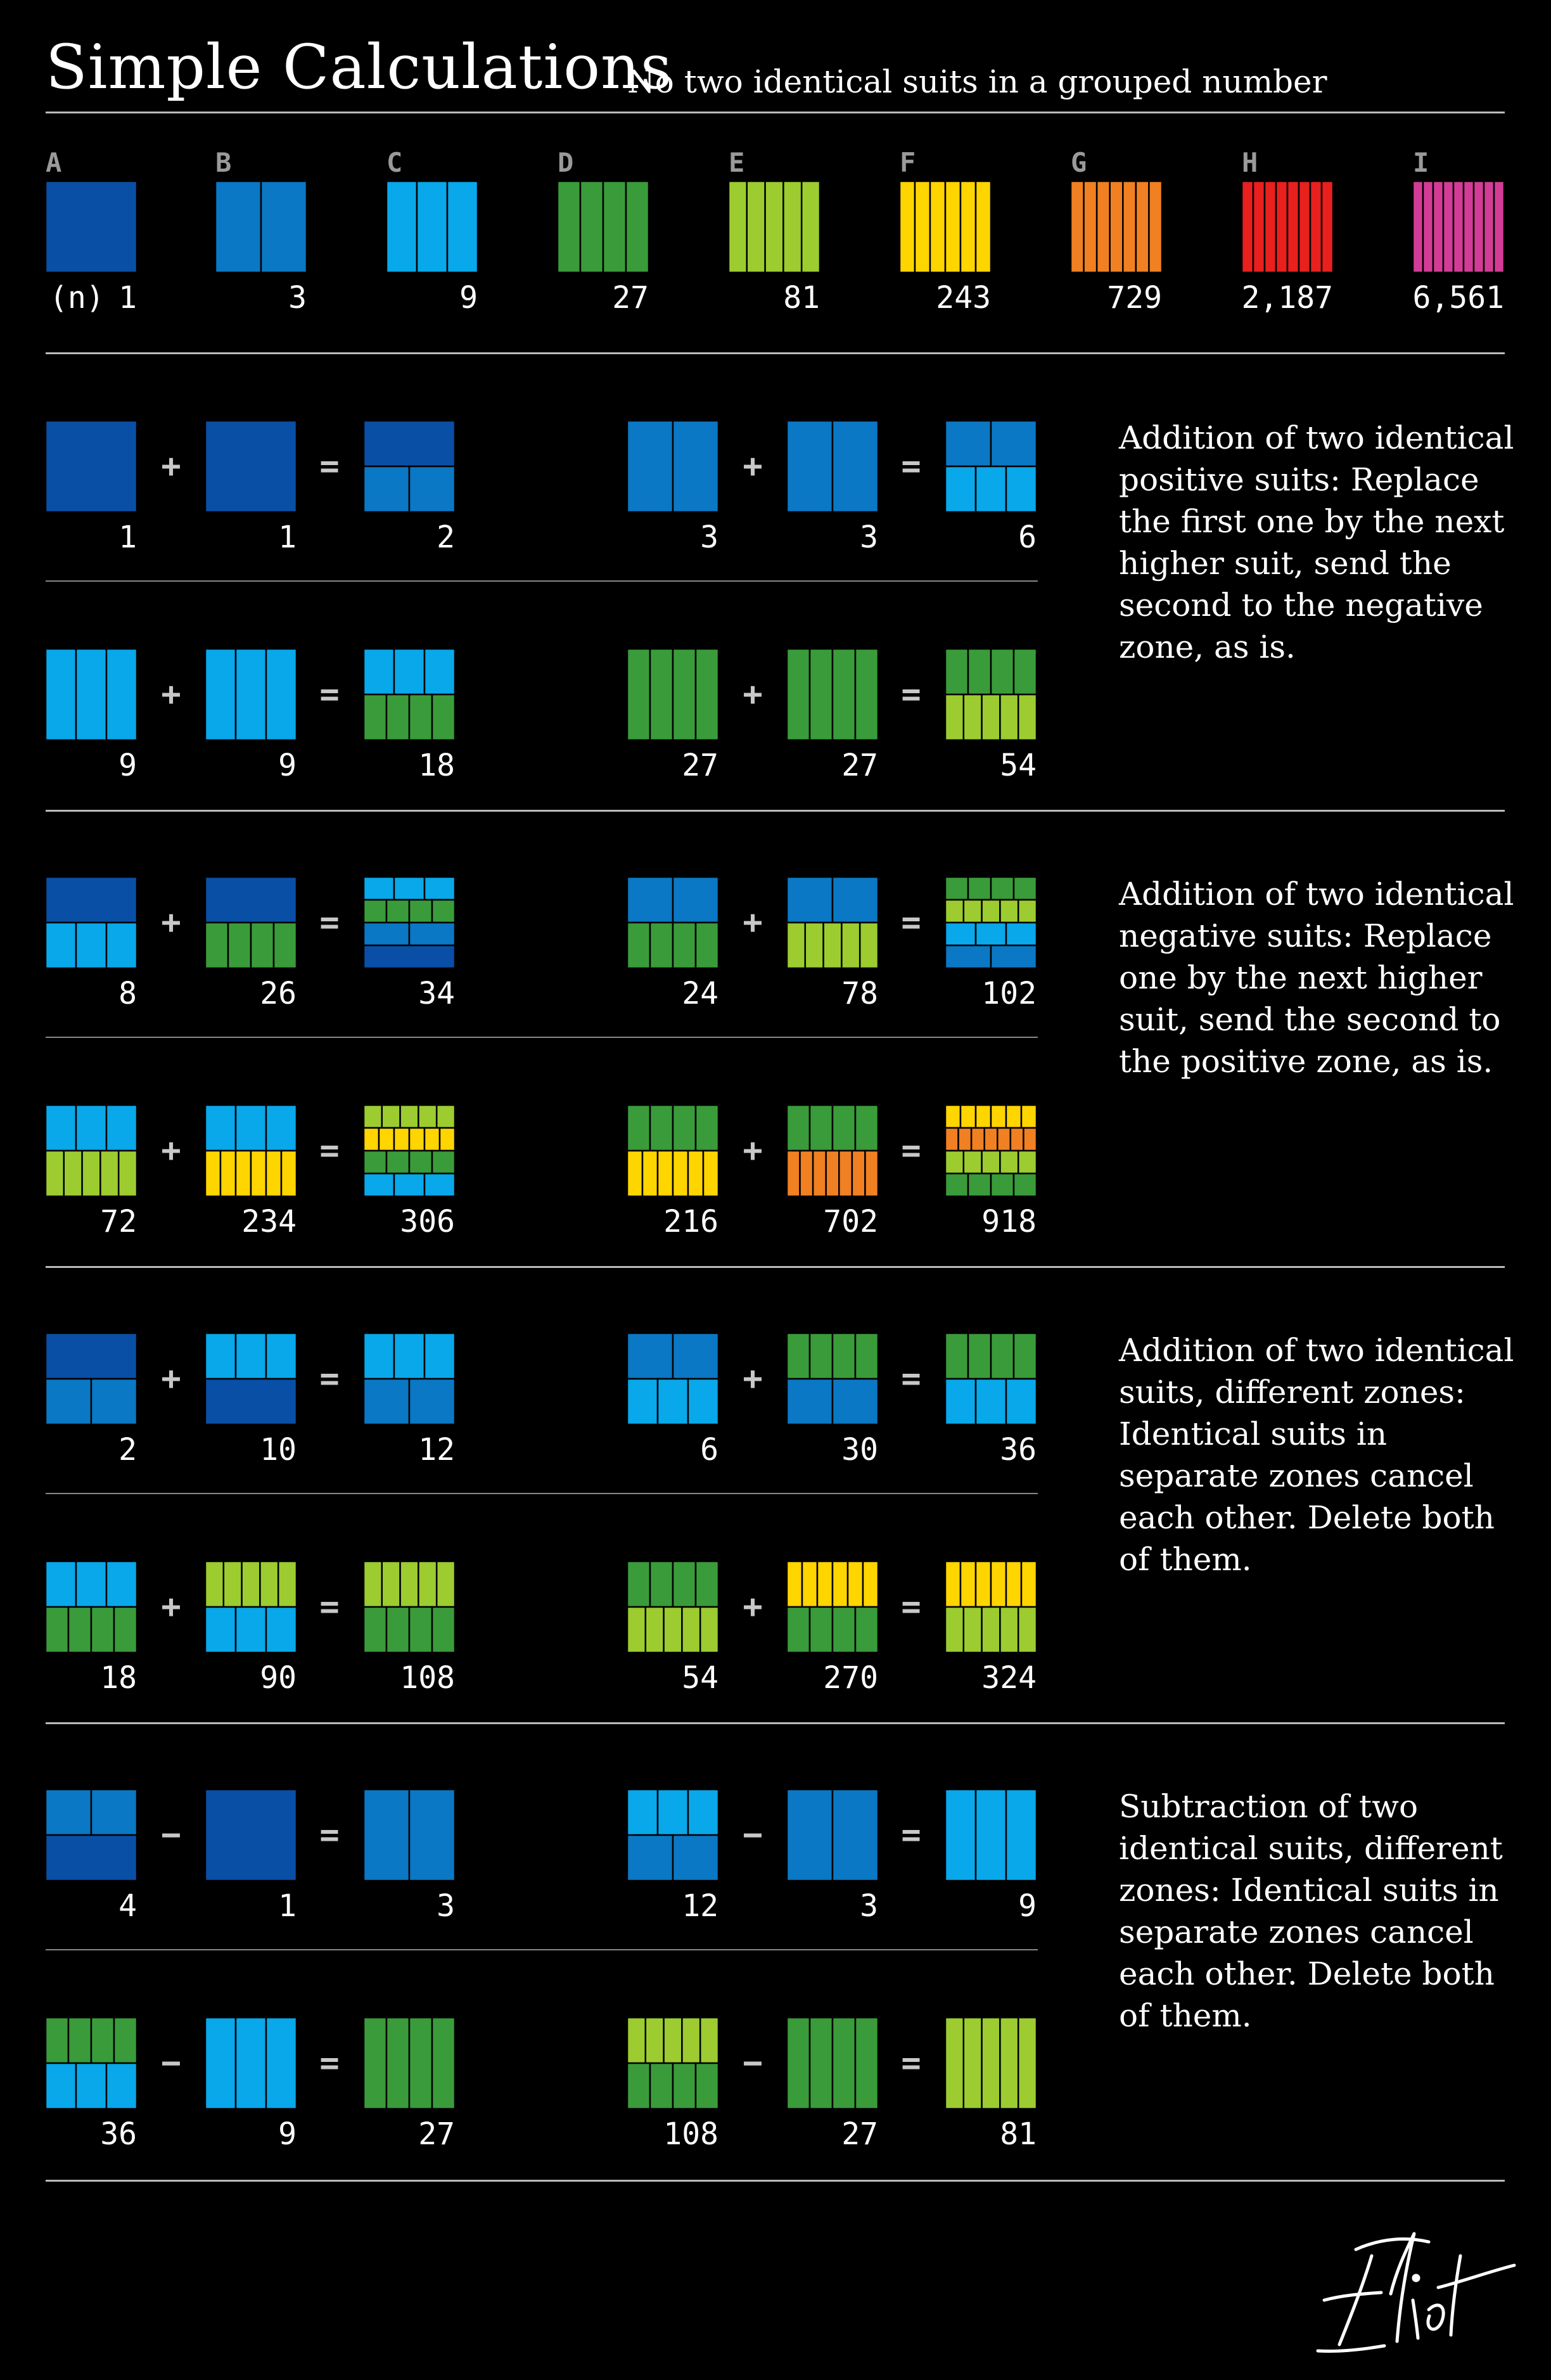 The height and width of the screenshot is (2380, 1551). What do you see at coordinates (1293, 227) in the screenshot?
I see `suit-H-stripe` at bounding box center [1293, 227].